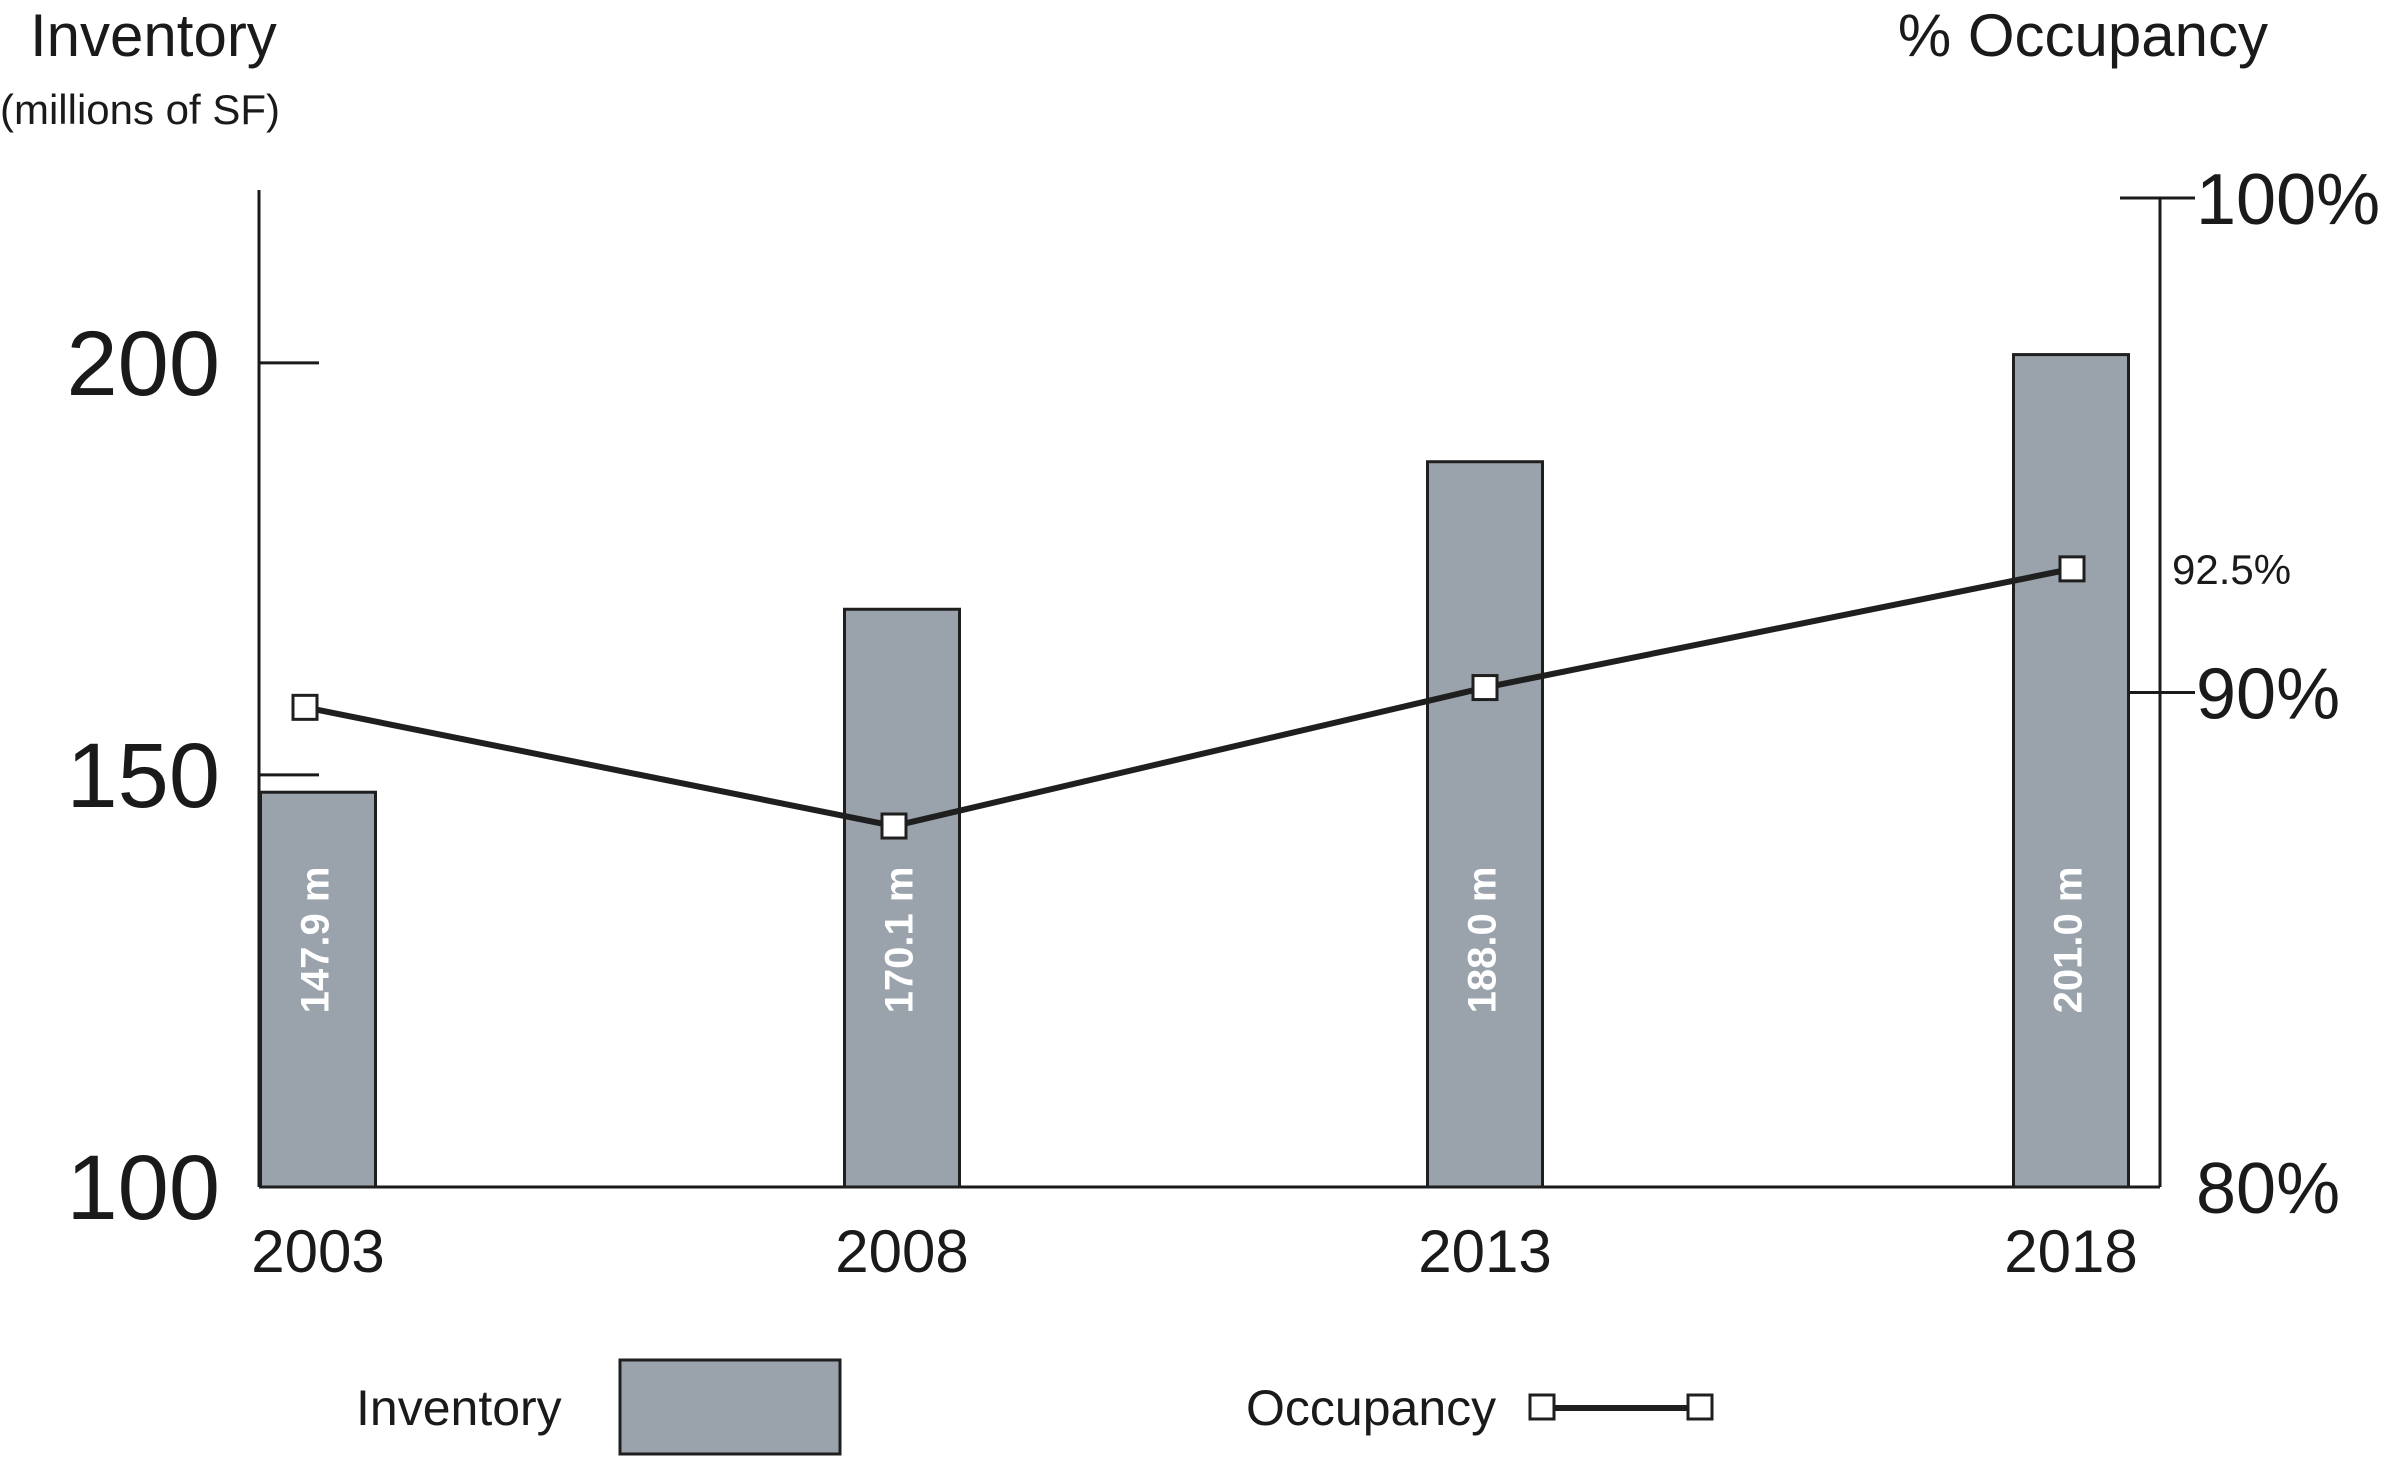  Describe the element at coordinates (316, 940) in the screenshot. I see `inventory-bar-label: 147.9 m` at that location.